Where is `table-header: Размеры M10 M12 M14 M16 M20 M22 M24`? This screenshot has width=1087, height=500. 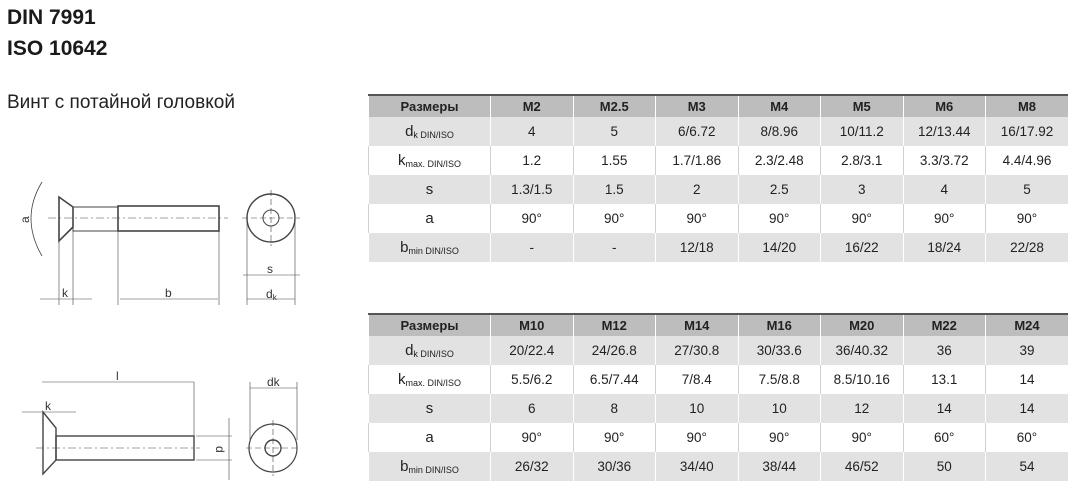 table-header: Размеры M10 M12 M14 M16 M20 M22 M24 is located at coordinates (718, 324).